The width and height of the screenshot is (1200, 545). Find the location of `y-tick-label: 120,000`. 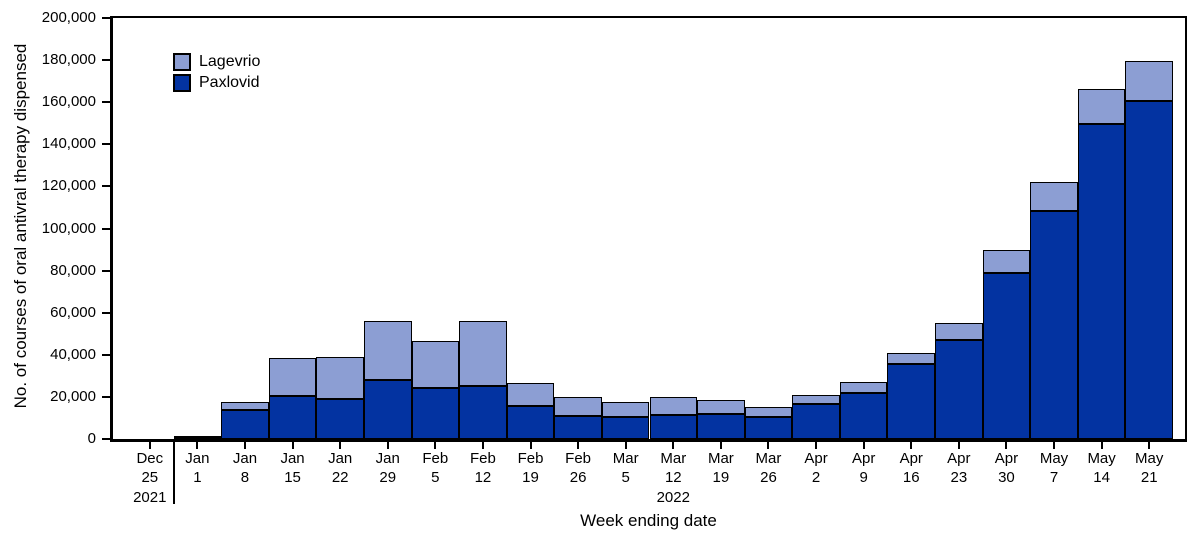

y-tick-label: 120,000 is located at coordinates (68, 186).